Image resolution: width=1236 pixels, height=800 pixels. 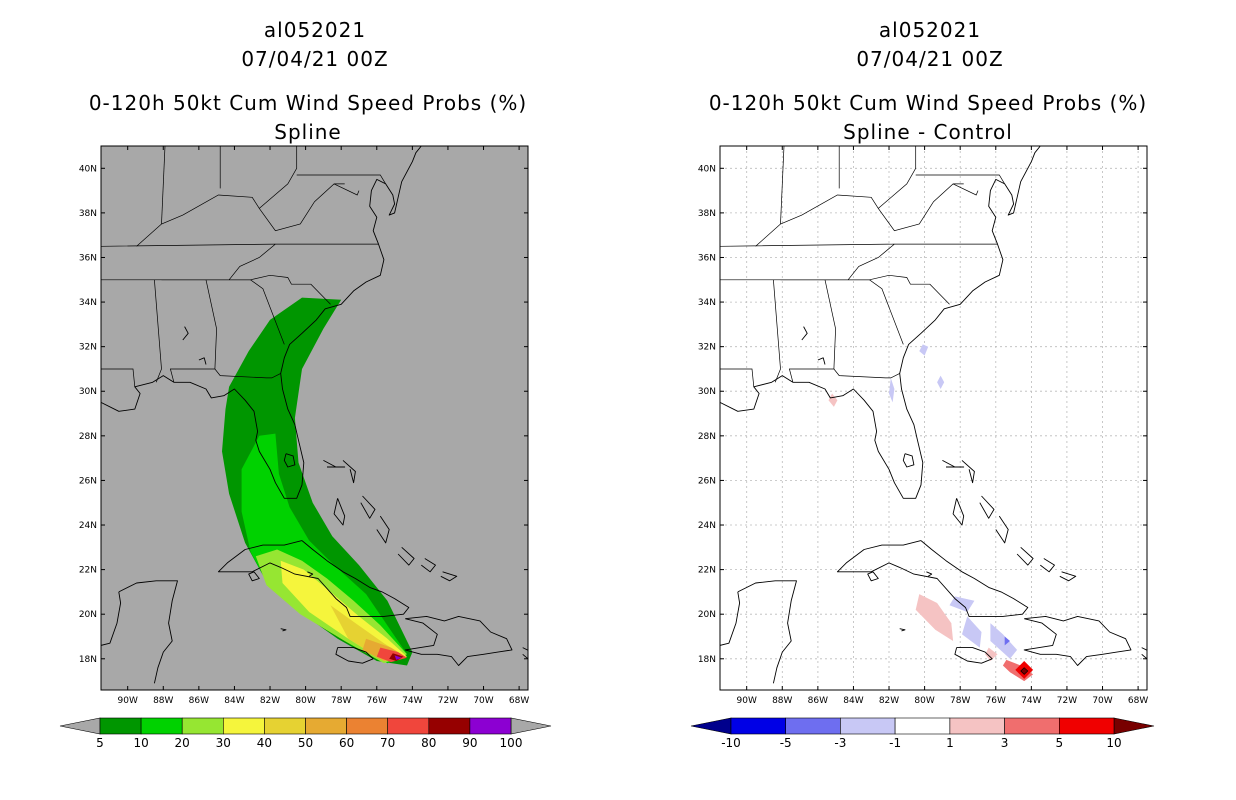 I want to click on colorbar-label: 100, so click(x=511, y=743).